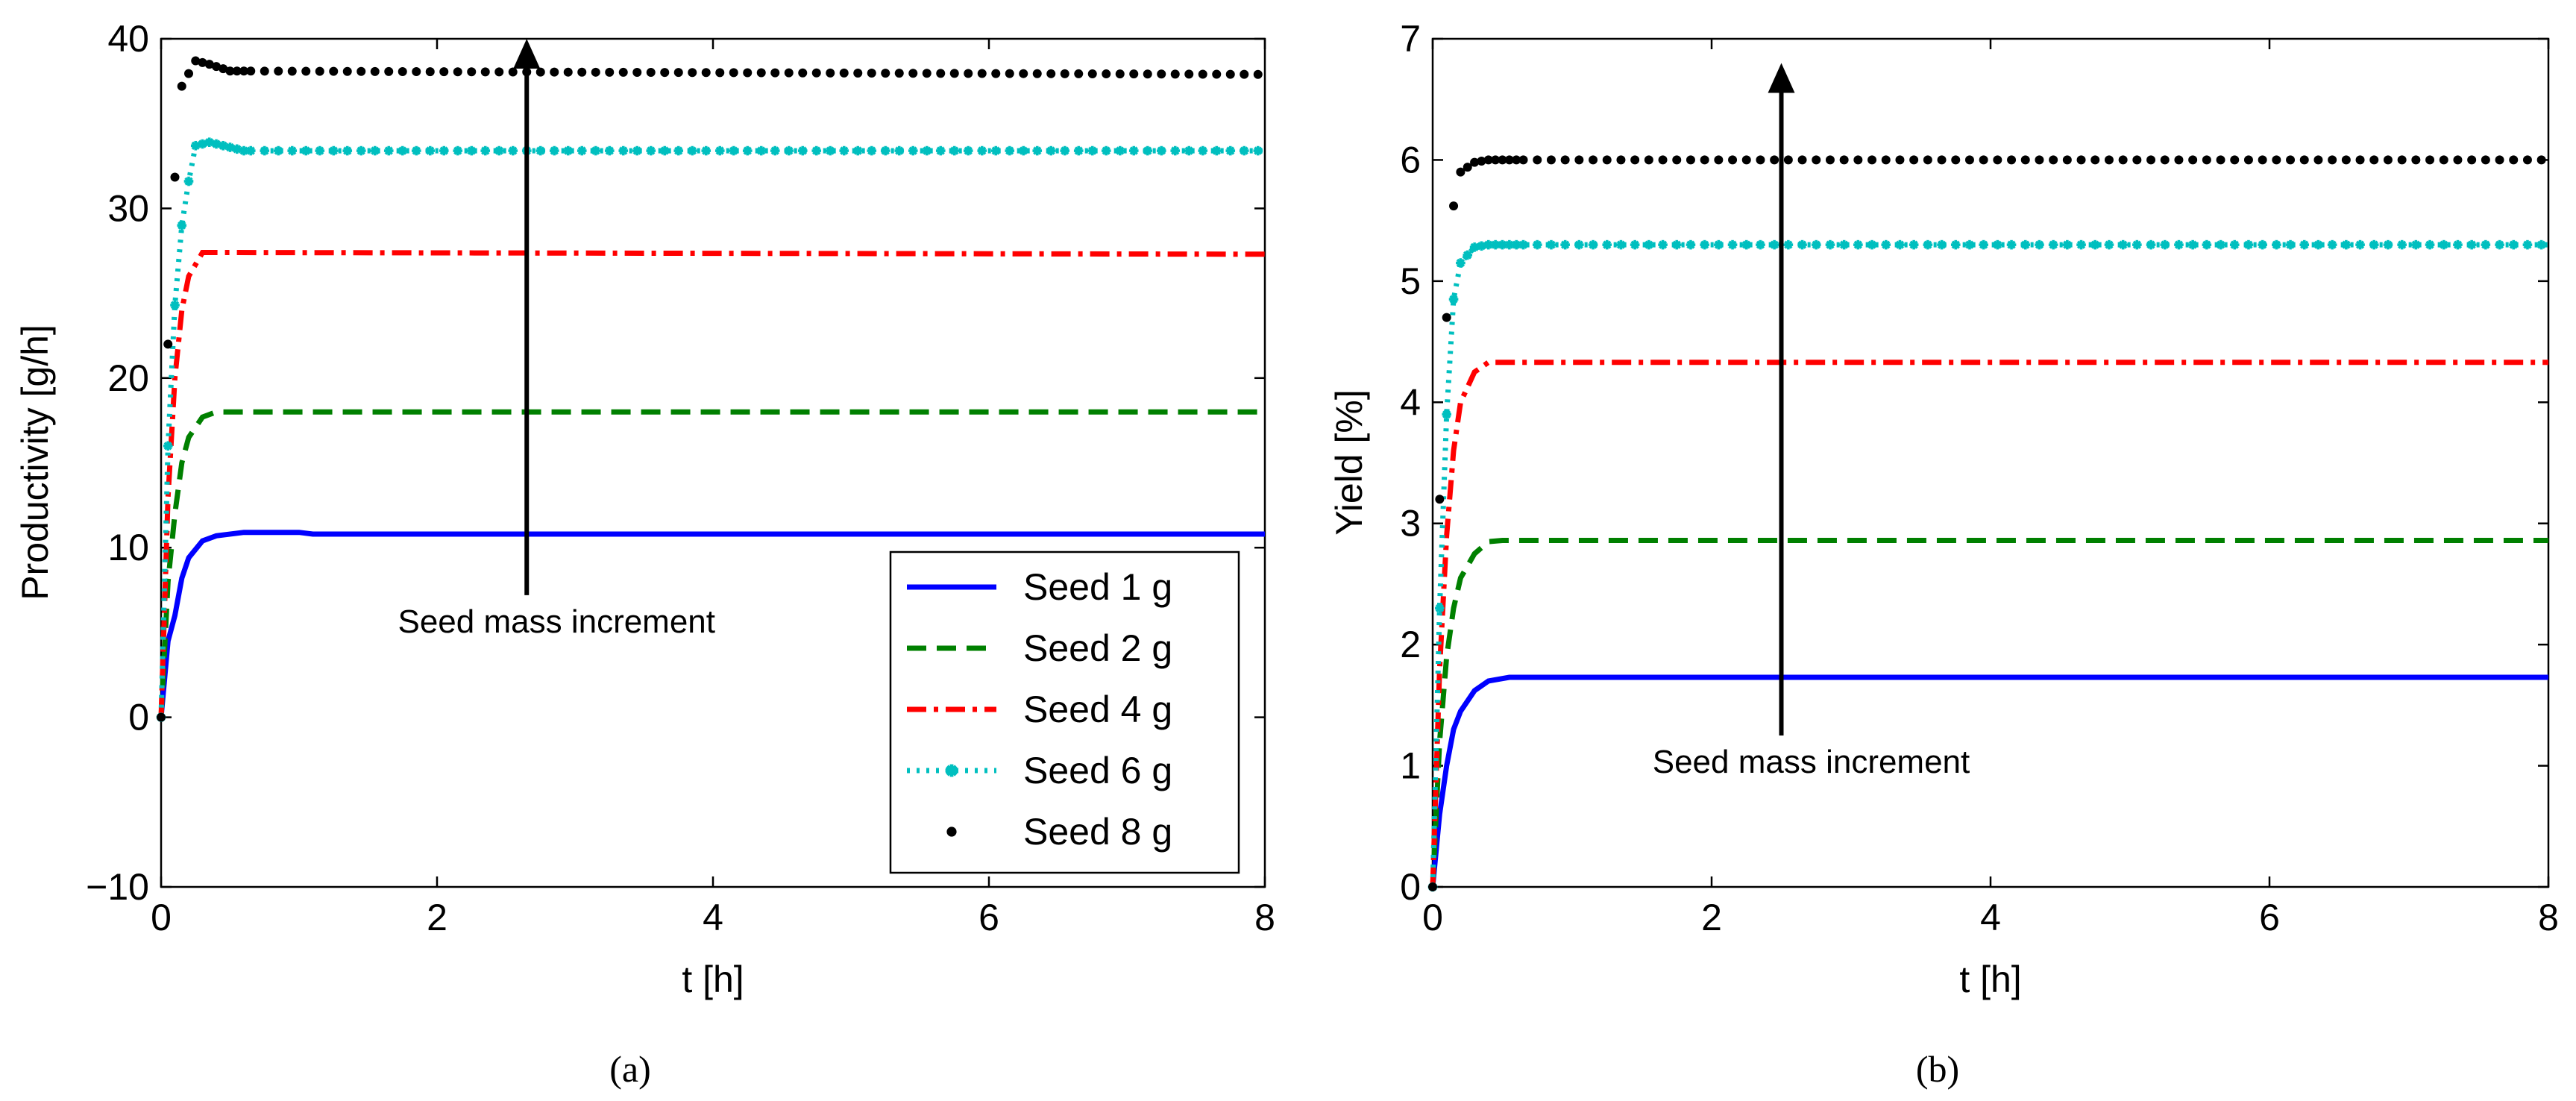 The image size is (2576, 1101). What do you see at coordinates (1411, 644) in the screenshot?
I see `y-tick-label: 2` at bounding box center [1411, 644].